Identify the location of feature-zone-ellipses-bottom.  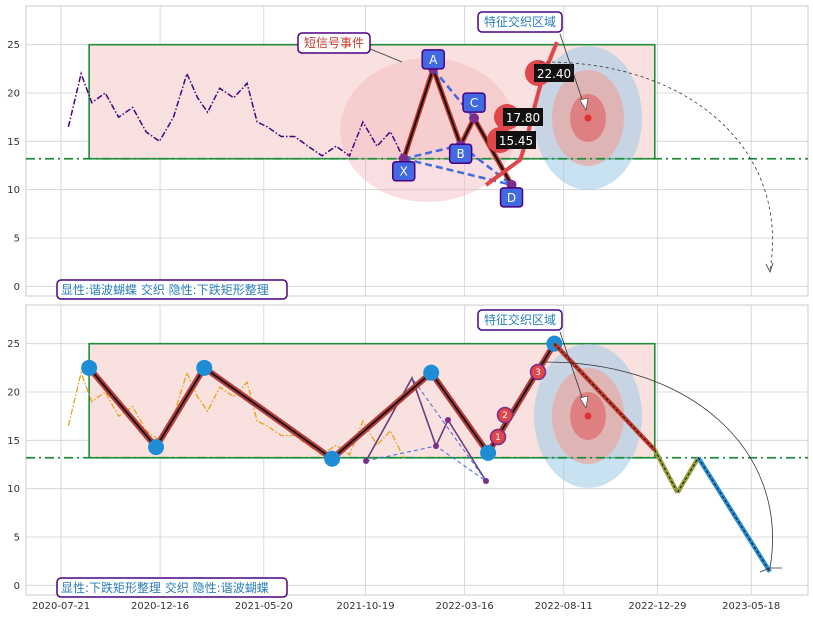
(588, 416).